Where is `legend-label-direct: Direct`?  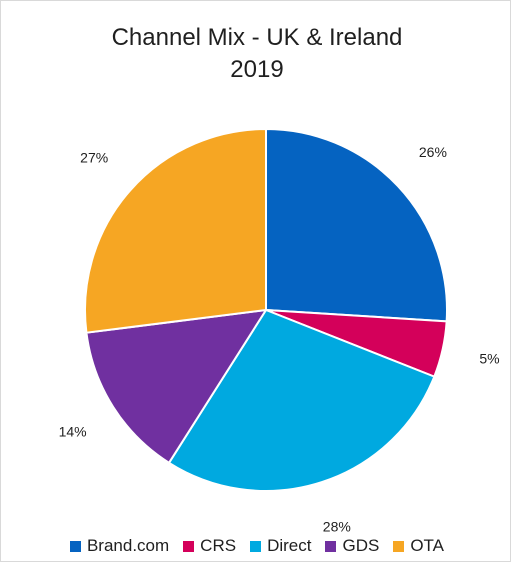
legend-label-direct: Direct is located at coordinates (289, 545).